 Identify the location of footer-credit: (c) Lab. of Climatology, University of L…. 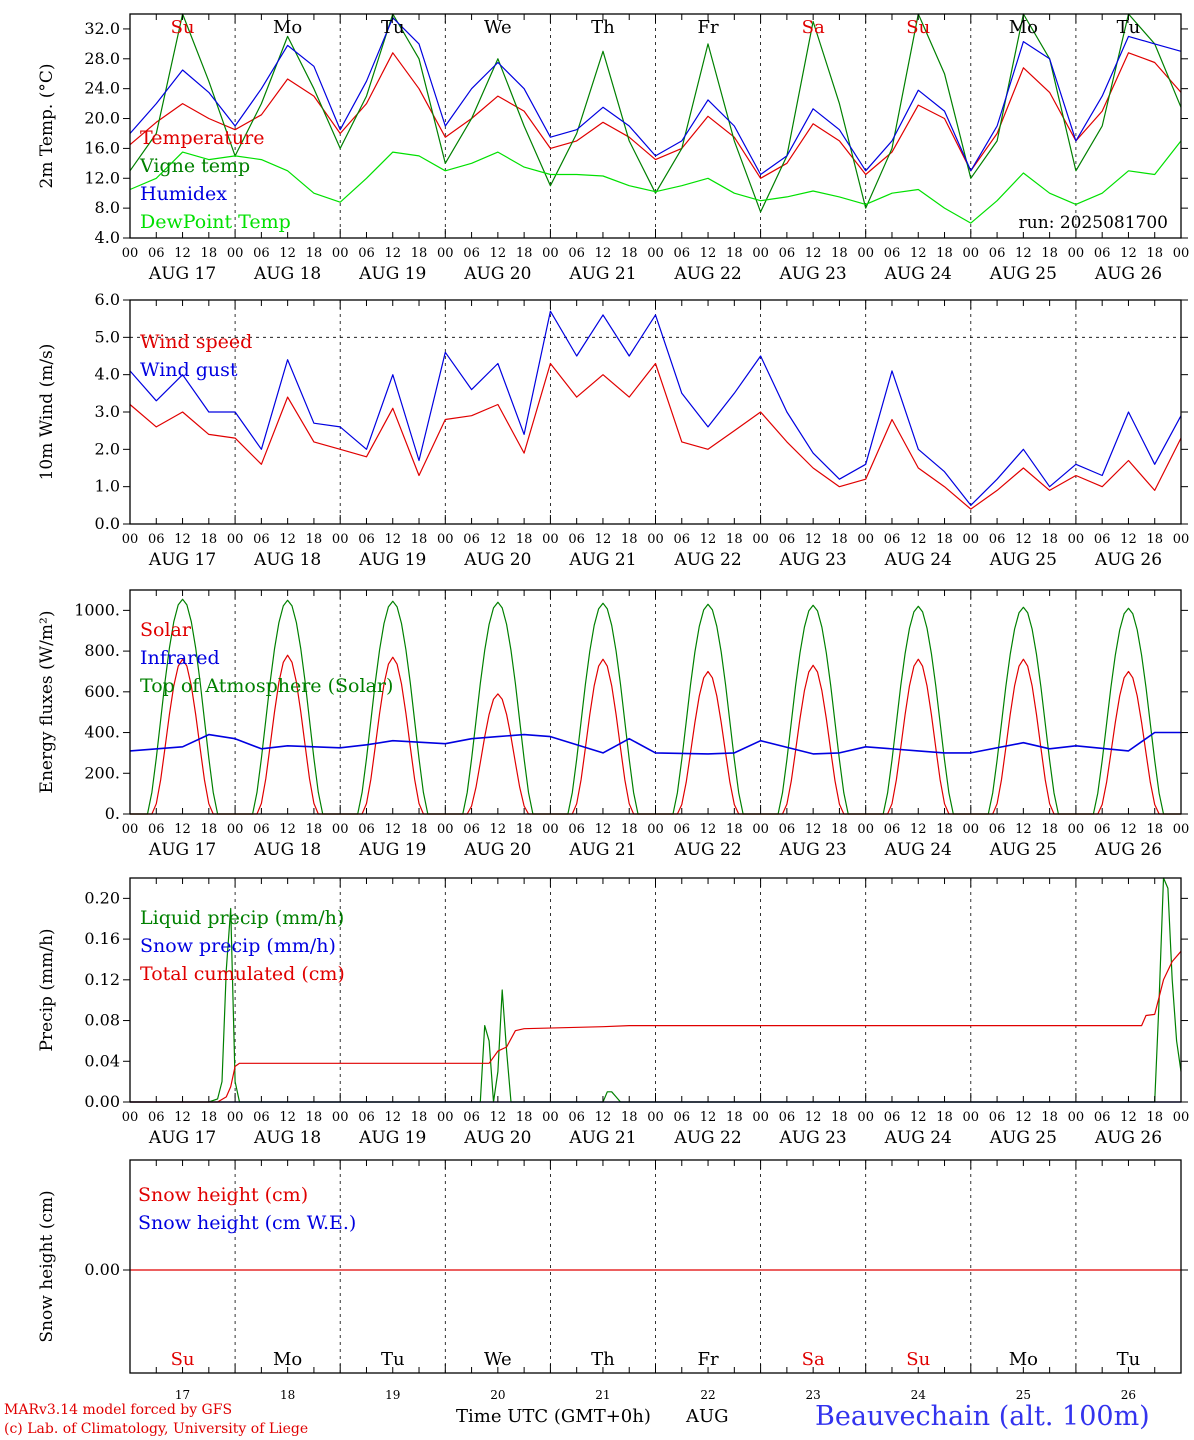
(156, 1429).